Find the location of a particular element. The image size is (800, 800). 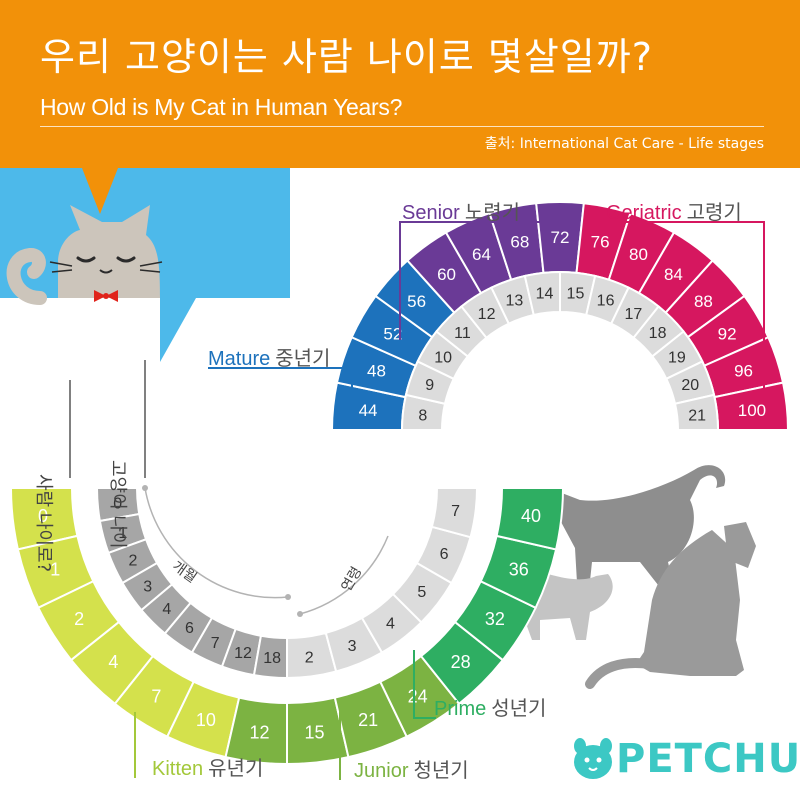

cat-age-month-value: 3 is located at coordinates (147, 586).